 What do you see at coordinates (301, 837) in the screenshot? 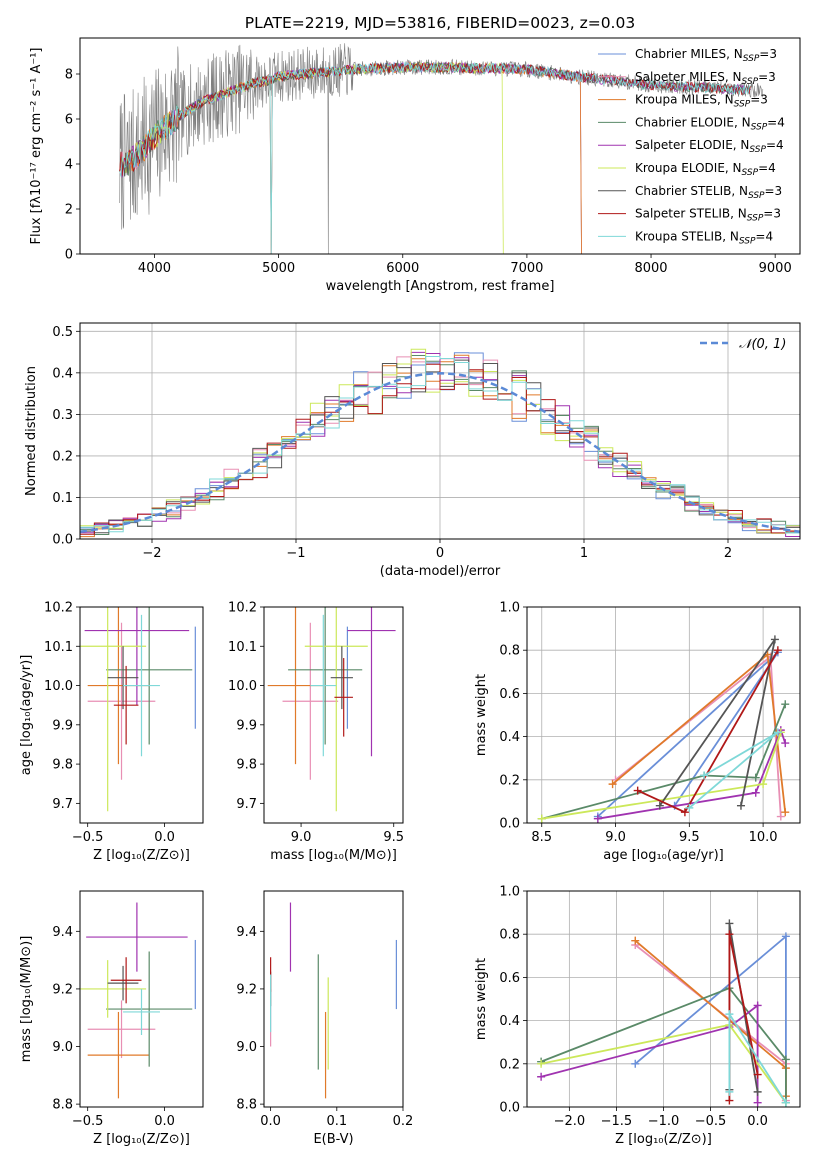
I see `x-tick-label: 9.0` at bounding box center [301, 837].